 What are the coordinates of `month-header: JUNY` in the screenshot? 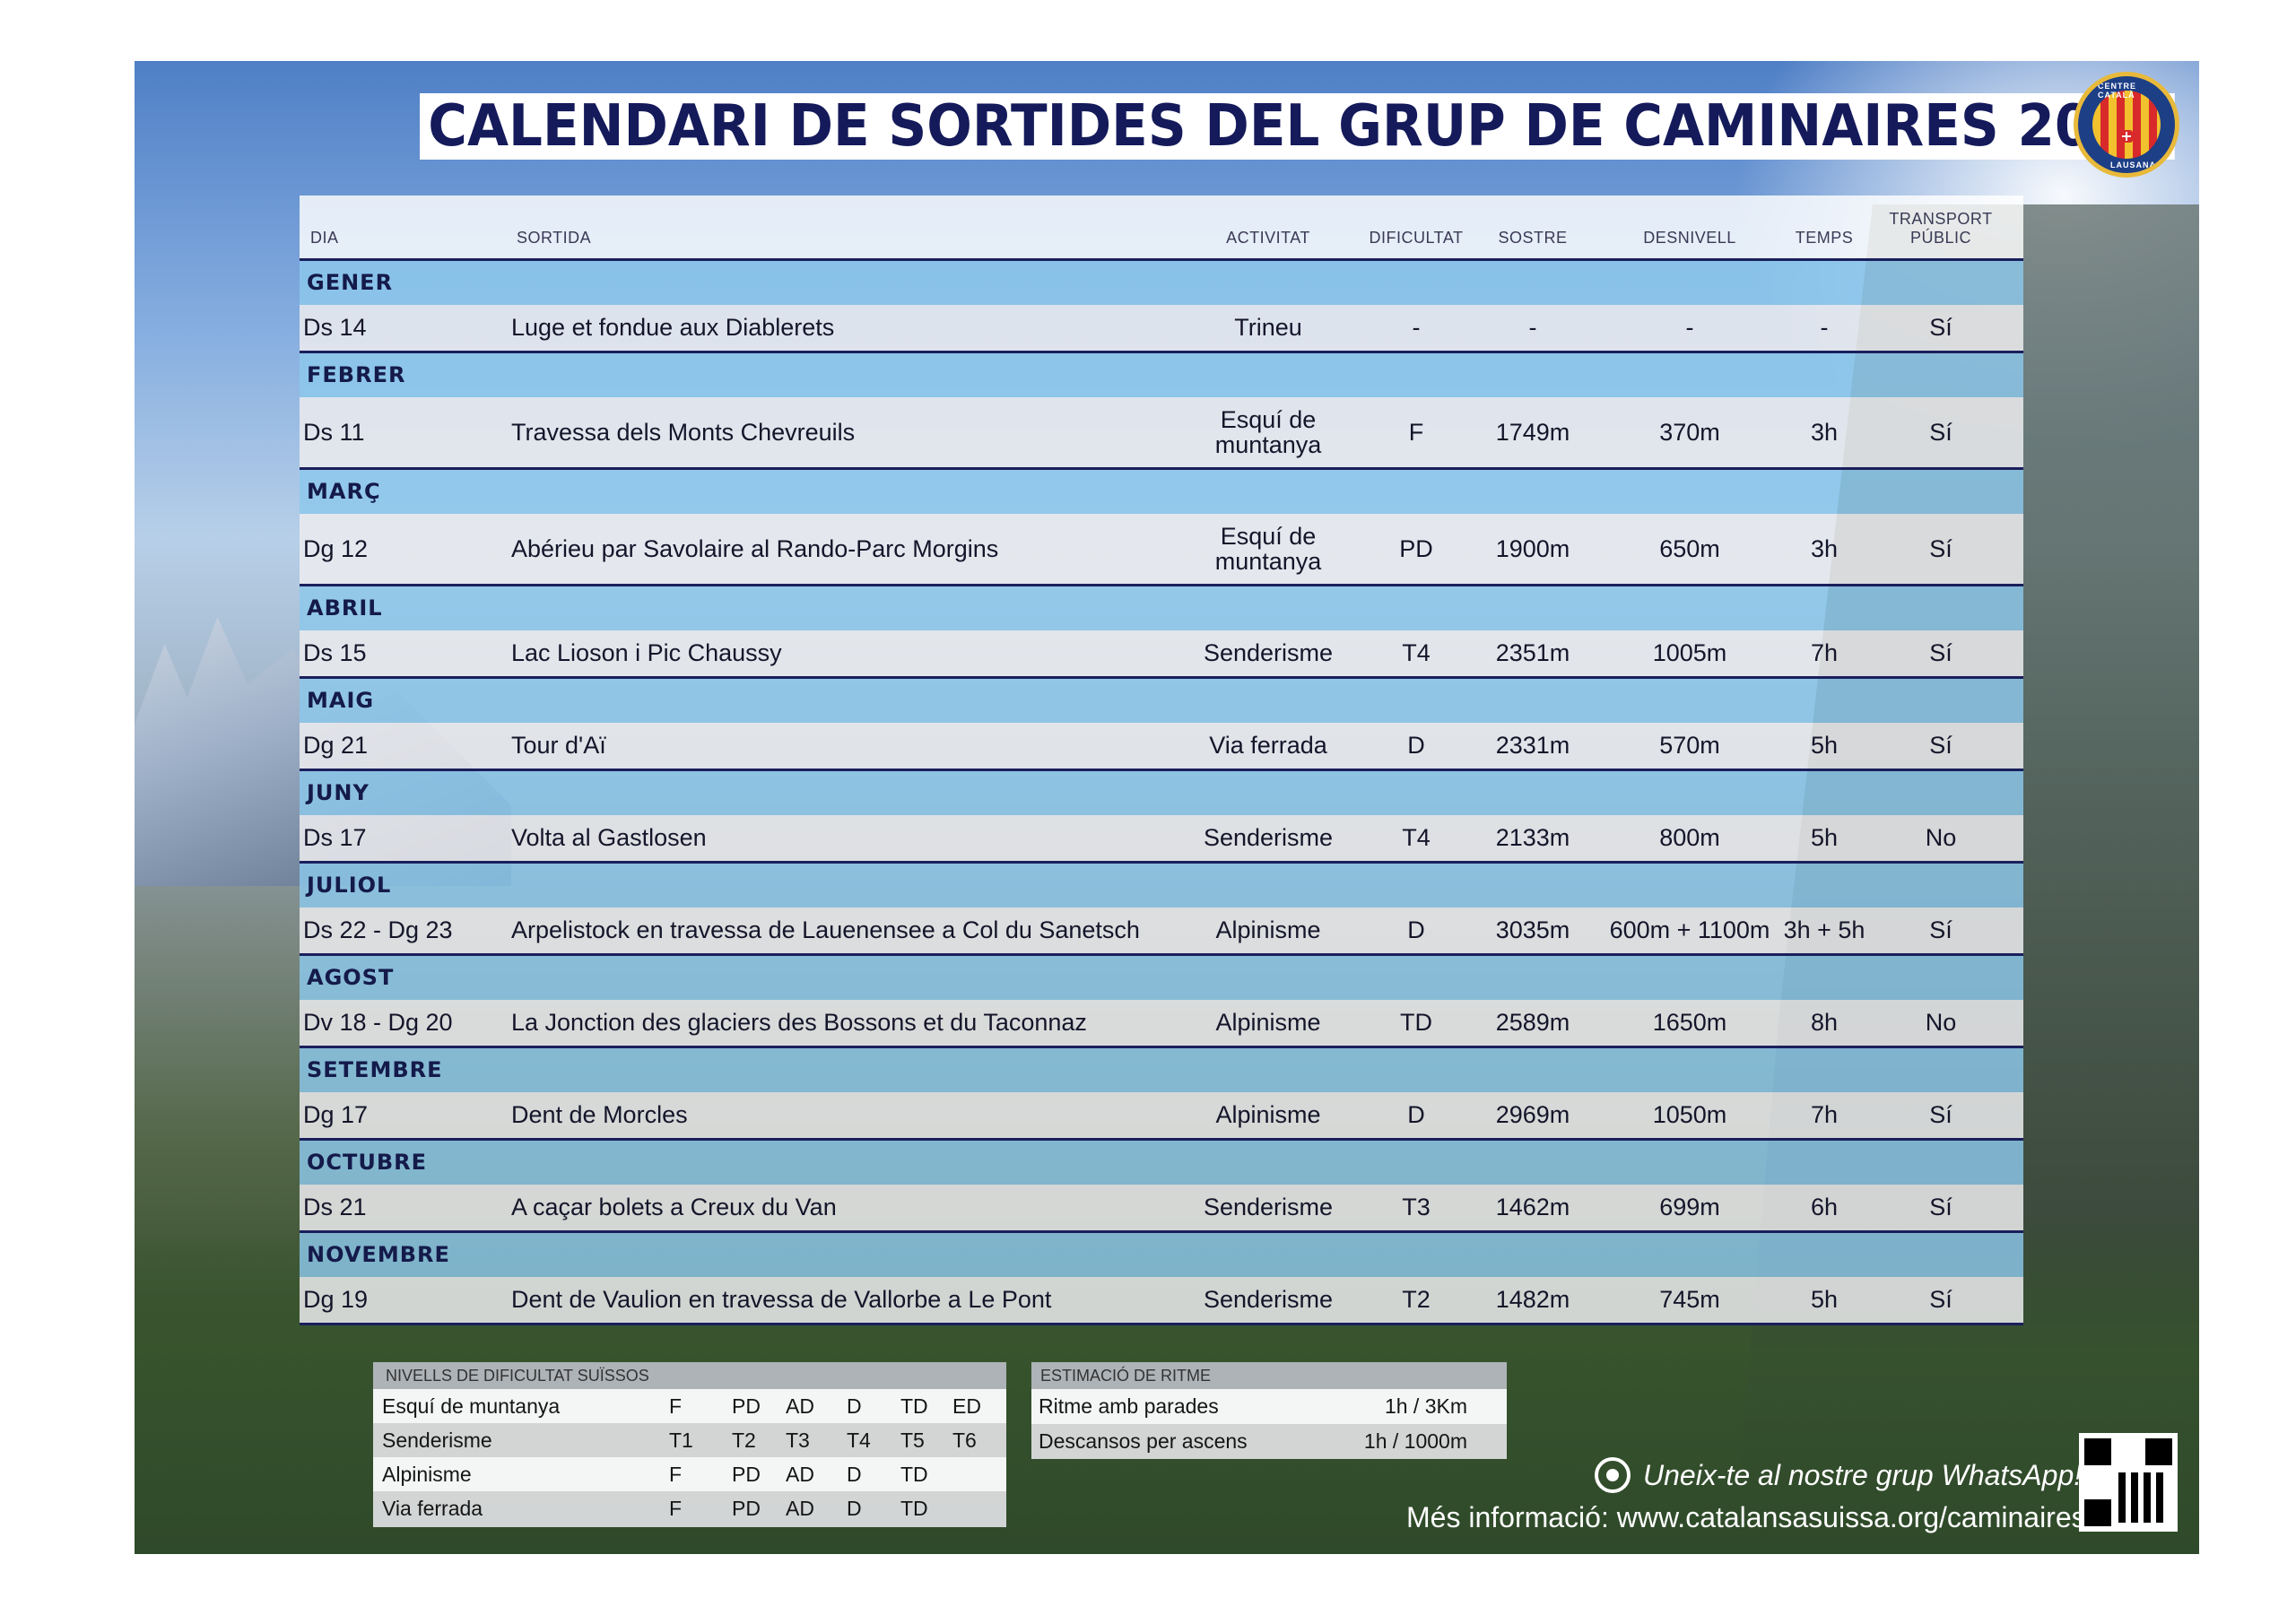 It's located at (1161, 793).